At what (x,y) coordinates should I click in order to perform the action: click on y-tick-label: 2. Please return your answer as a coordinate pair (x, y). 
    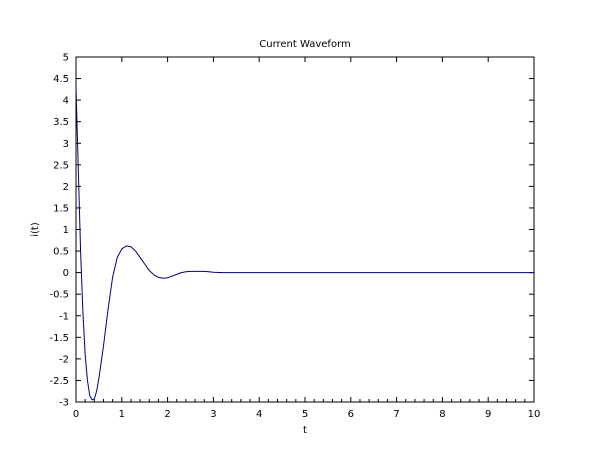
    Looking at the image, I should click on (66, 187).